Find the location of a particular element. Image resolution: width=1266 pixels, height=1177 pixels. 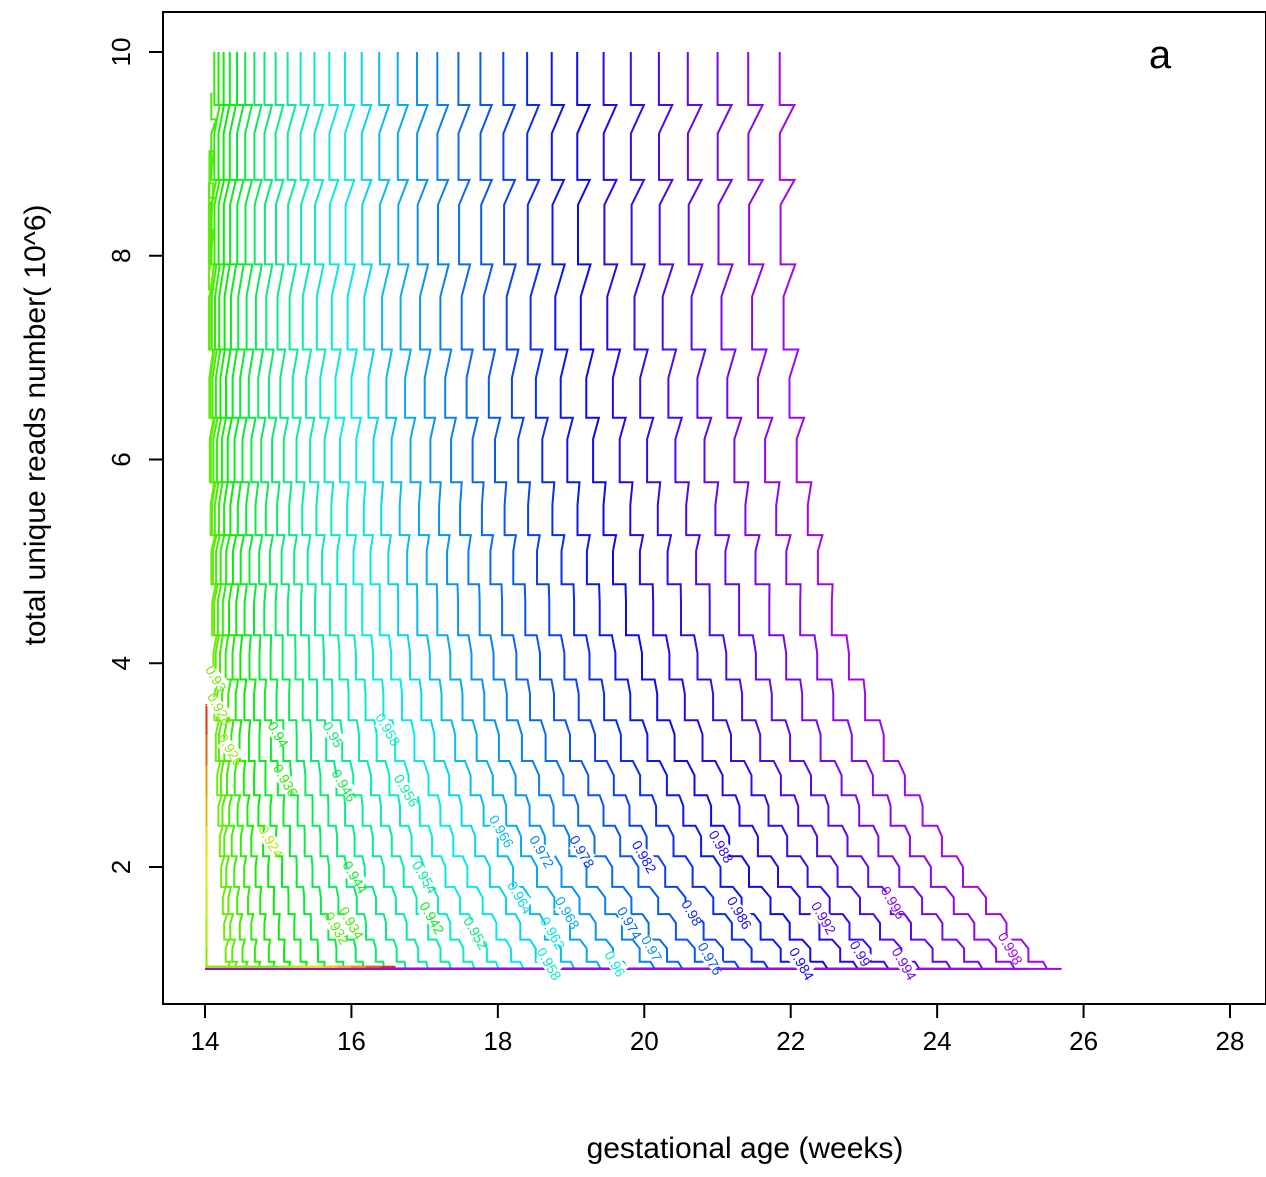

x-axis: 14 16 18 20 22 24 26 28 is located at coordinates (718, 1029).